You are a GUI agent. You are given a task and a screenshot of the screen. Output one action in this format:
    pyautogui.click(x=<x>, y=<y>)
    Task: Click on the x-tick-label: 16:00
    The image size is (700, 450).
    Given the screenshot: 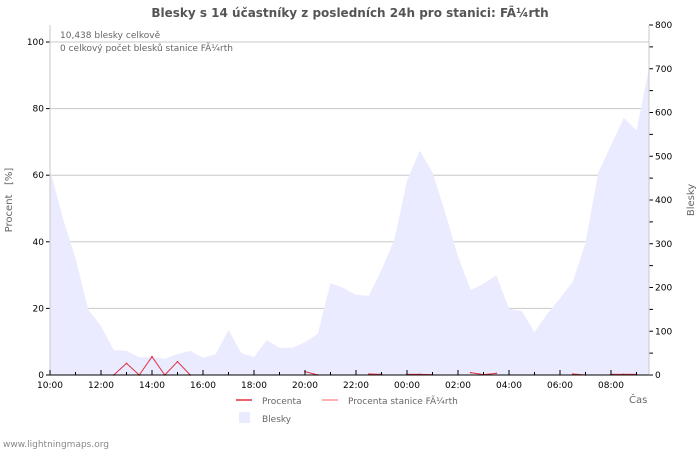 What is the action you would take?
    pyautogui.click(x=203, y=386)
    